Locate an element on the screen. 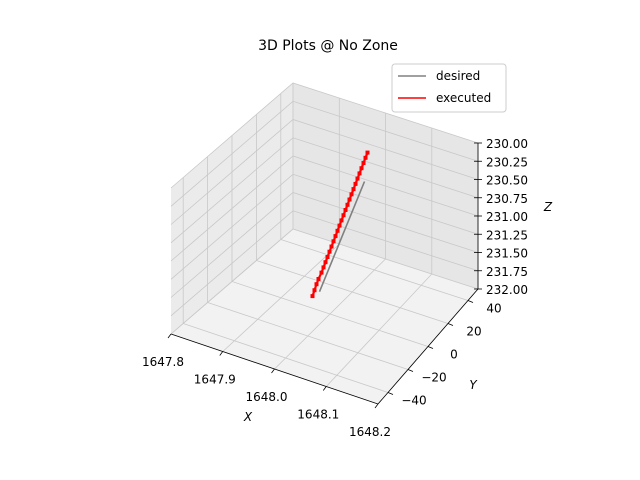 This screenshot has width=640, height=480. y-tick-label: 20 is located at coordinates (473, 332).